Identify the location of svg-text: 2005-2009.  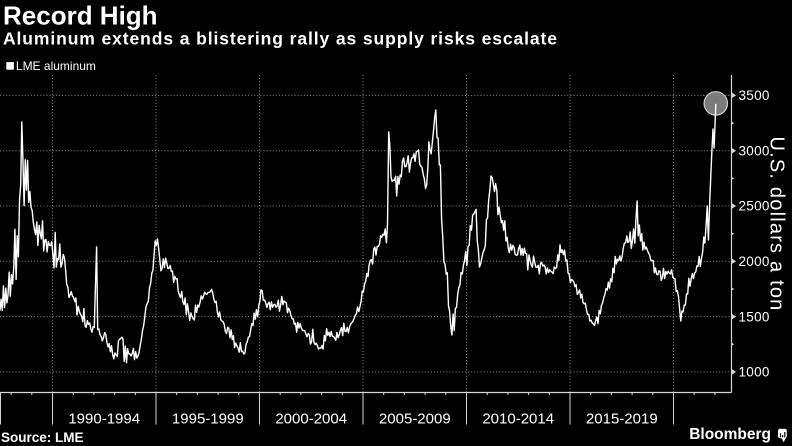
(415, 419).